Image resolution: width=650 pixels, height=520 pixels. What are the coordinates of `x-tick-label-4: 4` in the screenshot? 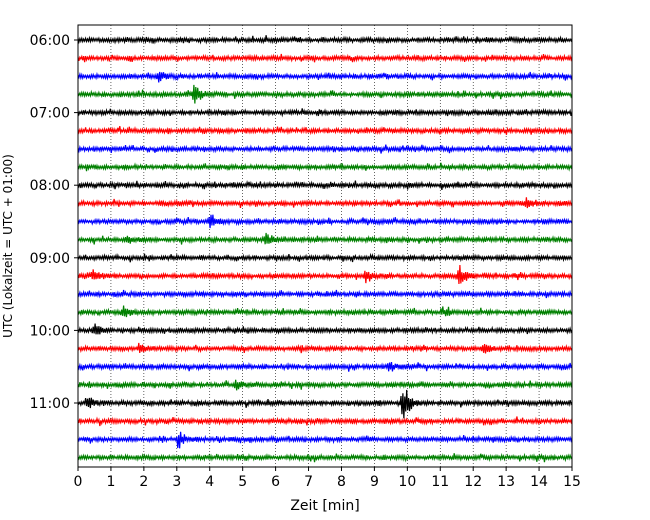 It's located at (209, 482).